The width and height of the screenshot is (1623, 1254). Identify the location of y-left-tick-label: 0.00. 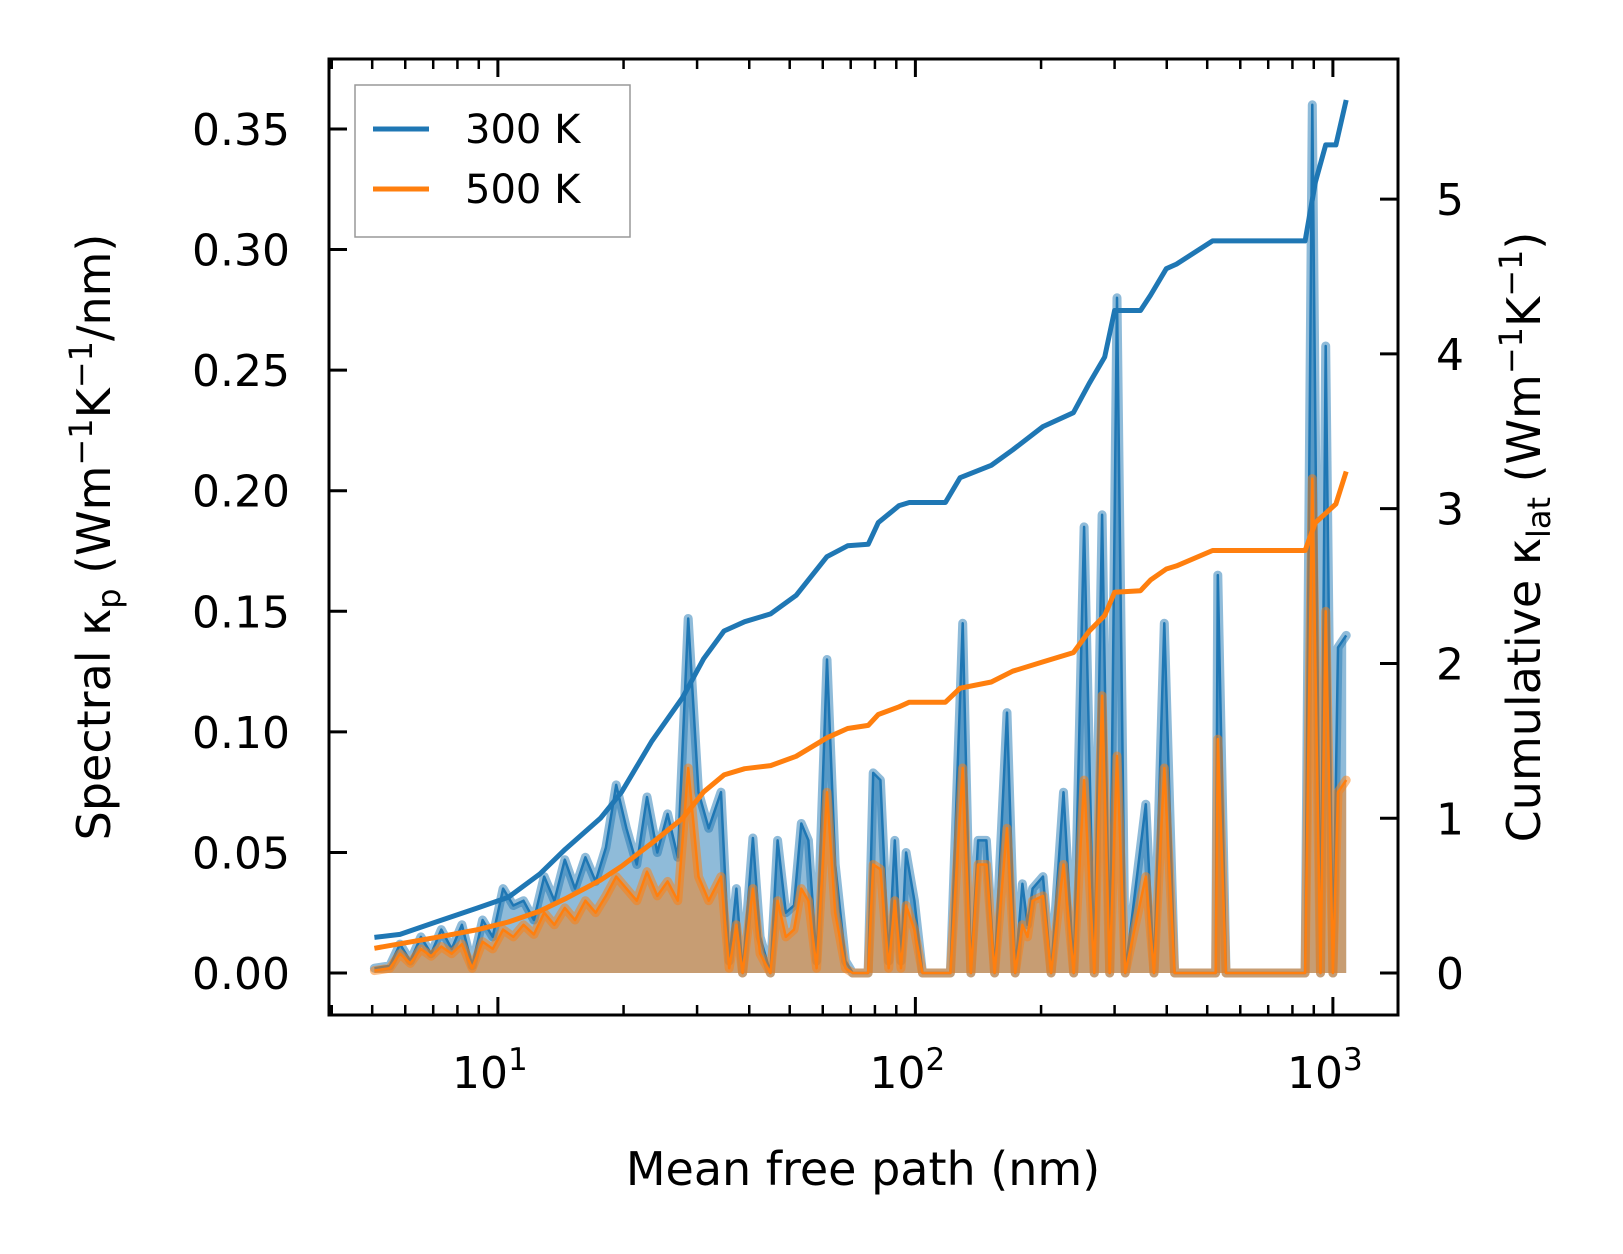
(241, 974).